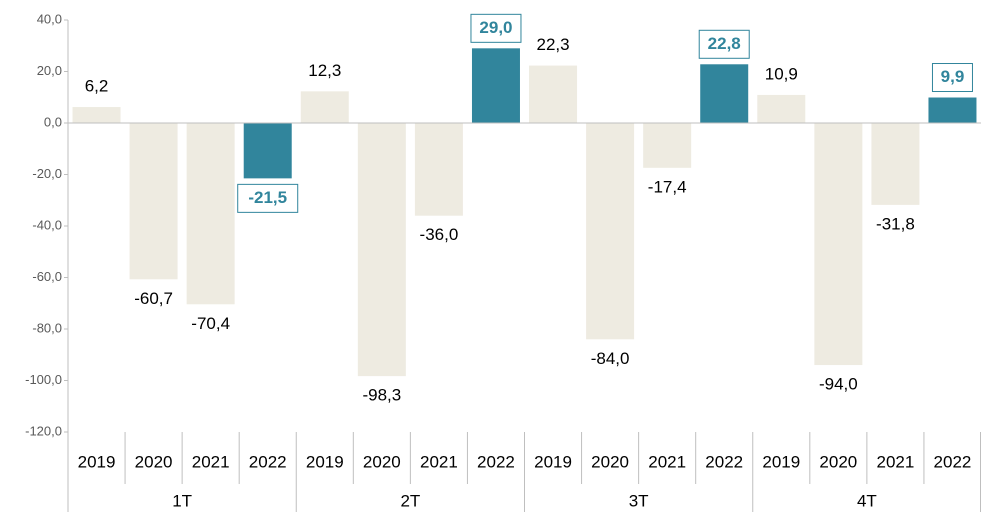 The height and width of the screenshot is (512, 981). I want to click on data-label: -94,0, so click(838, 384).